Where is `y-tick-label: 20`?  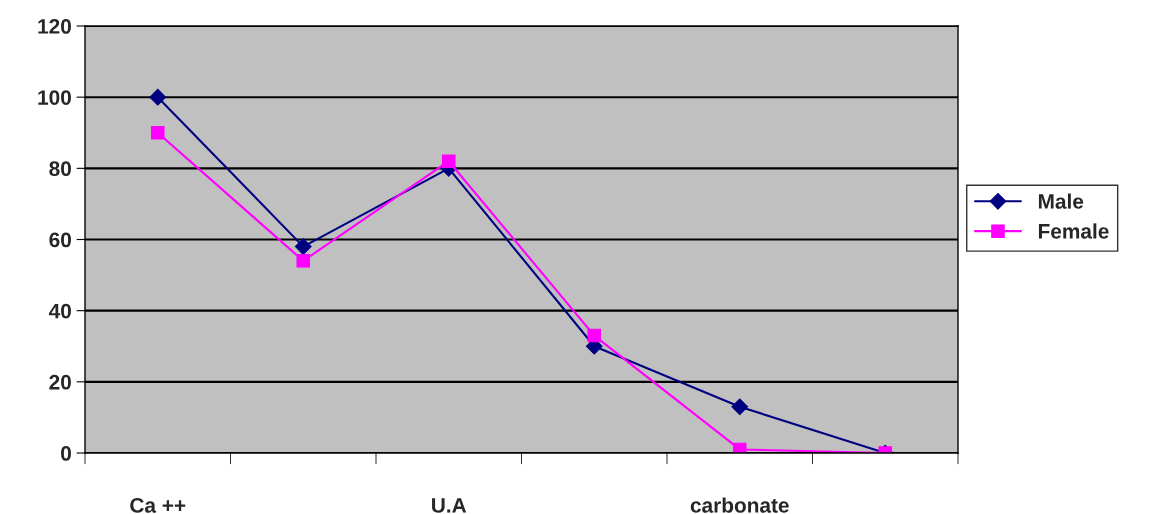
y-tick-label: 20 is located at coordinates (60, 382).